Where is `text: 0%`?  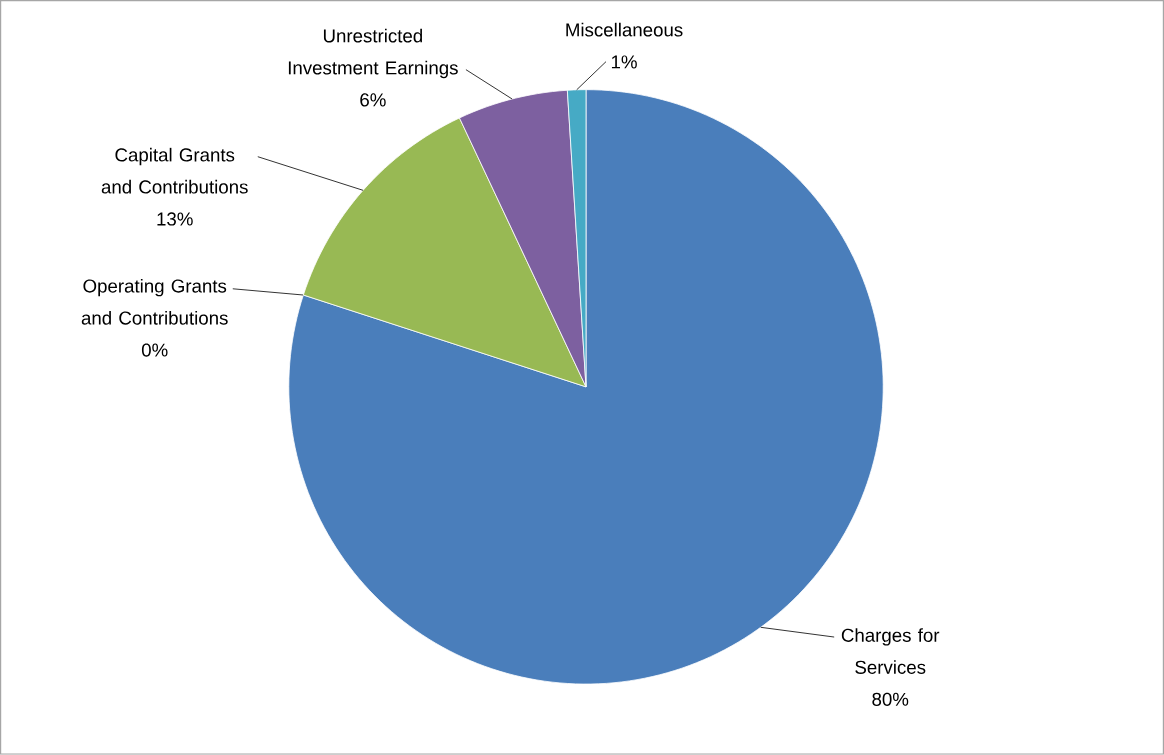 text: 0% is located at coordinates (154, 350).